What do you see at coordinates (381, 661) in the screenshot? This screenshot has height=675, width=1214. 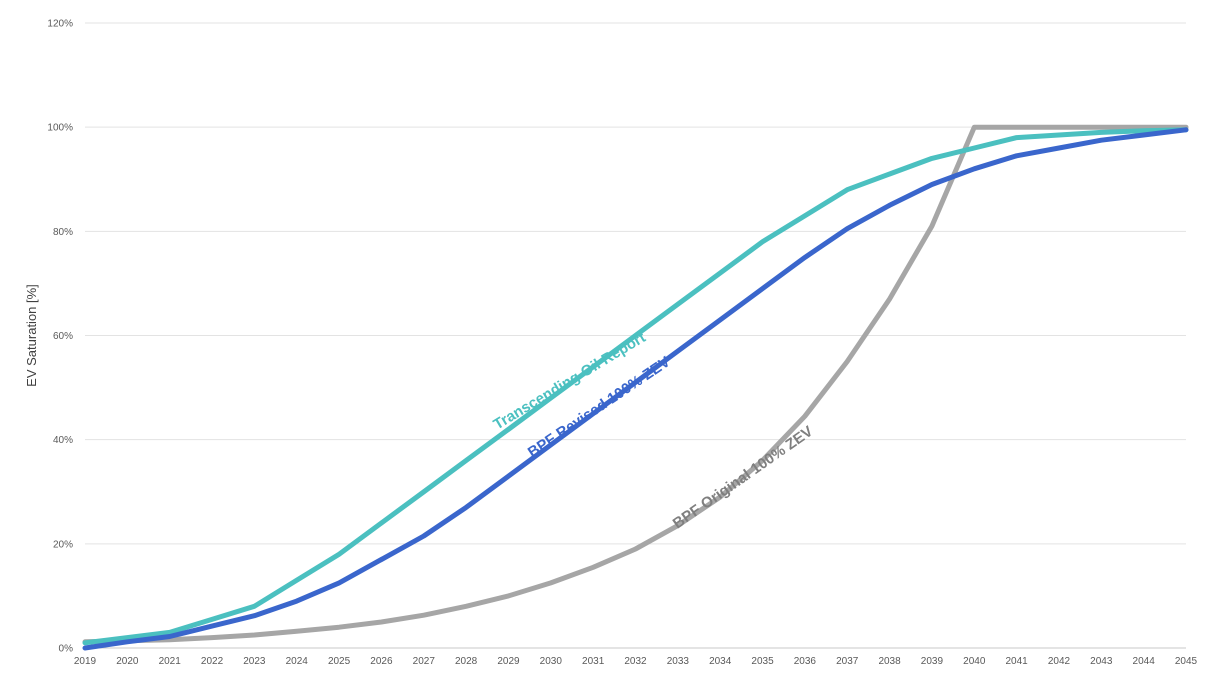 I see `x-tick-label: 2026` at bounding box center [381, 661].